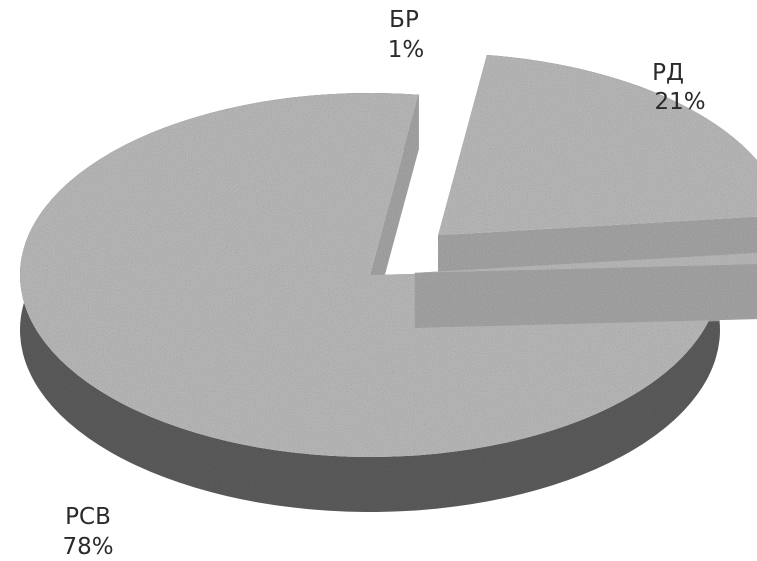  Describe the element at coordinates (88, 517) in the screenshot. I see `slice-label-rsv: РСВ` at that location.